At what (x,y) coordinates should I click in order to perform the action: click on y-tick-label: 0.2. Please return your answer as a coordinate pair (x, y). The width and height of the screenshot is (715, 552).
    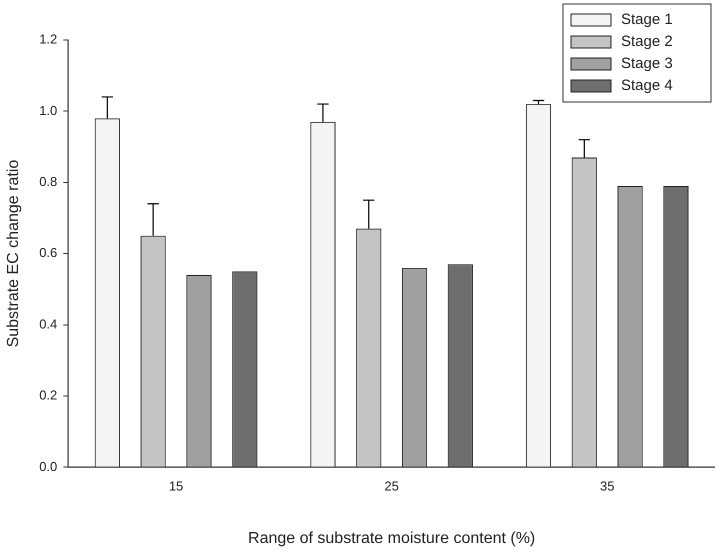
    Looking at the image, I should click on (48, 395).